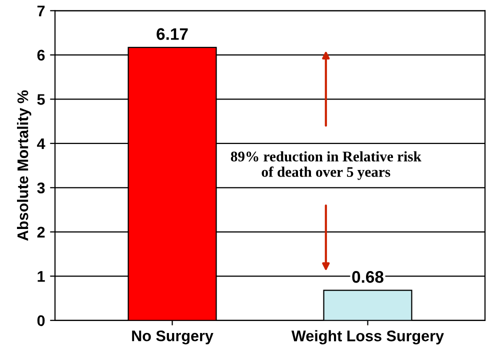  What do you see at coordinates (41, 320) in the screenshot?
I see `y-tick-label: 0` at bounding box center [41, 320].